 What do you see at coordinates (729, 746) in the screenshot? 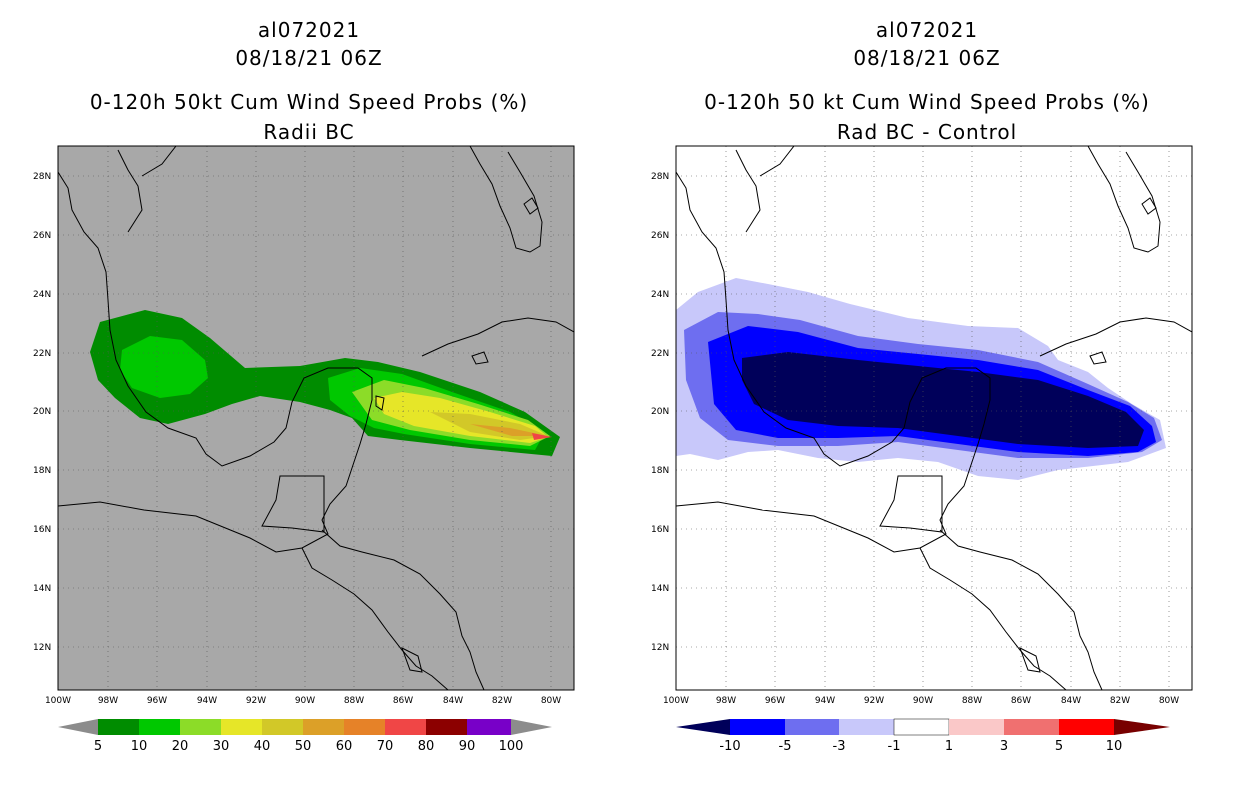
I see `colorbar-label: -10` at bounding box center [729, 746].